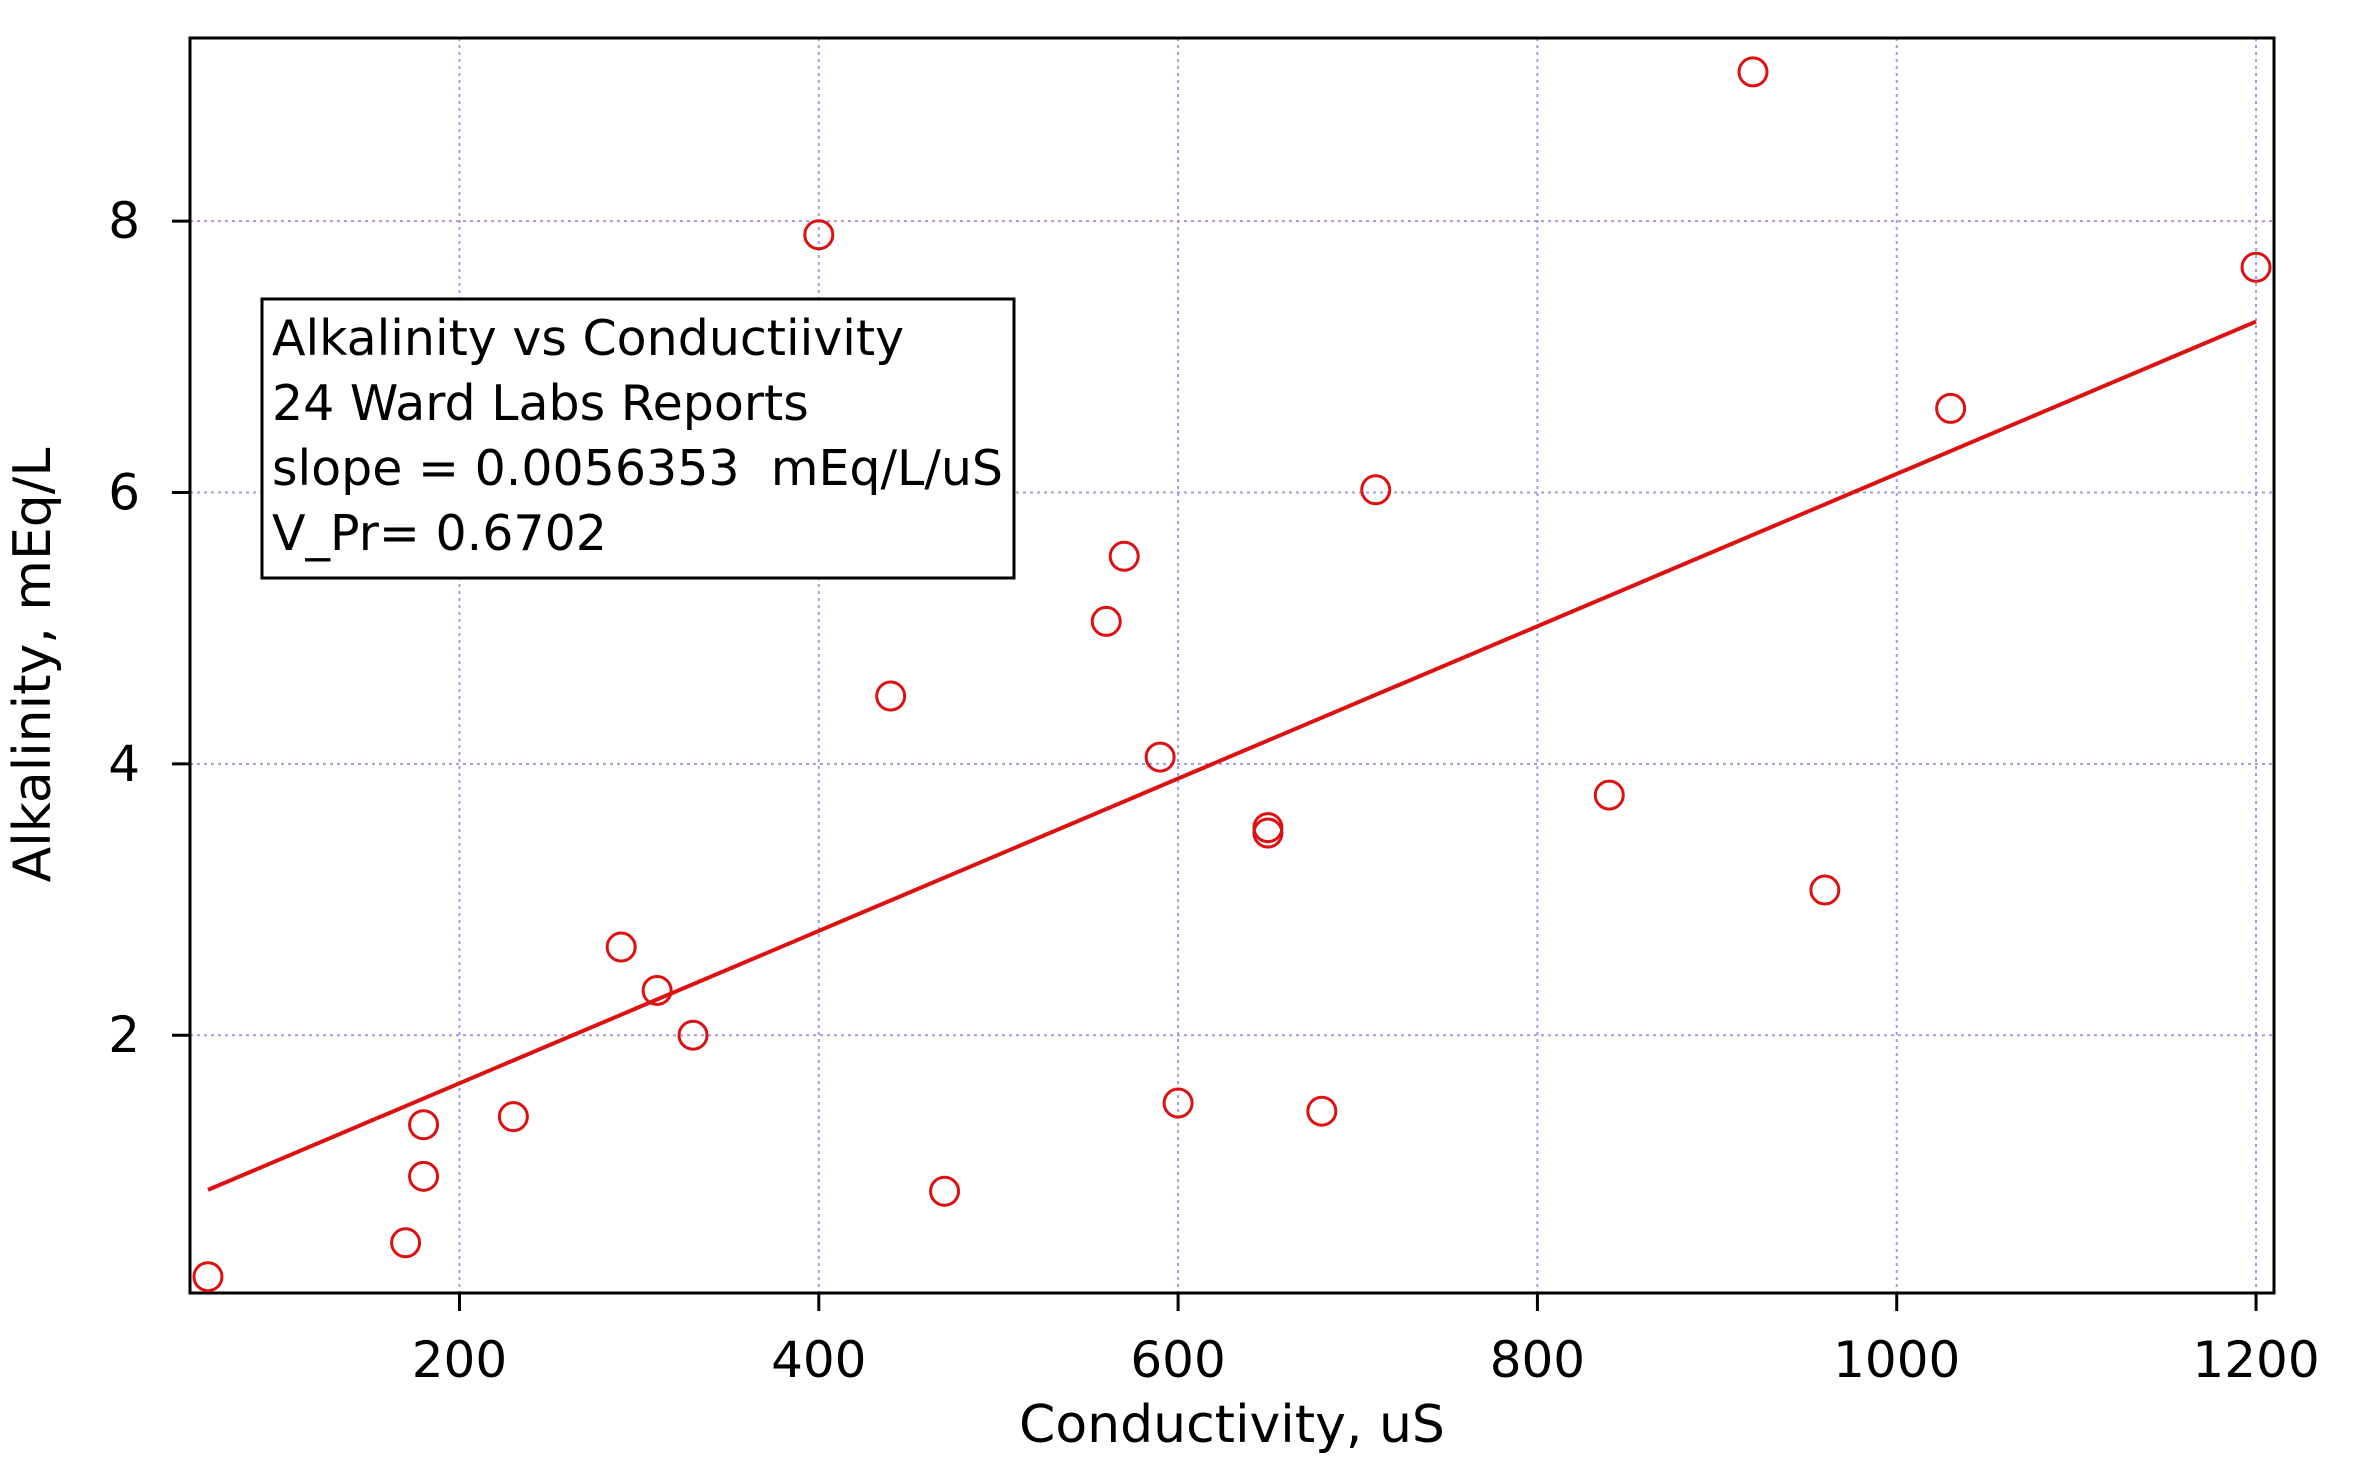 Image resolution: width=2368 pixels, height=1460 pixels. I want to click on annotation-line-2: 24 Ward Labs Reports, so click(540, 403).